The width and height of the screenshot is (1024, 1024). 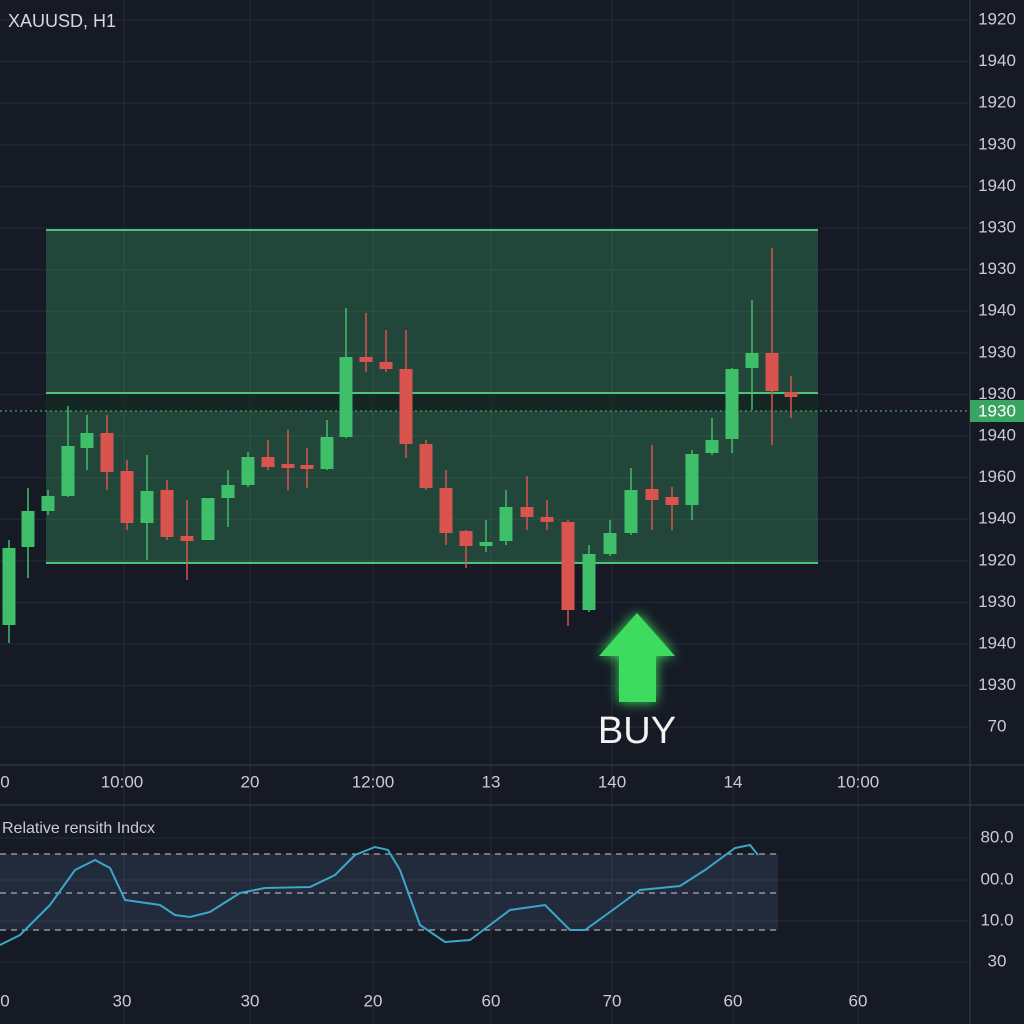 I want to click on buy-label: BUY, so click(x=637, y=731).